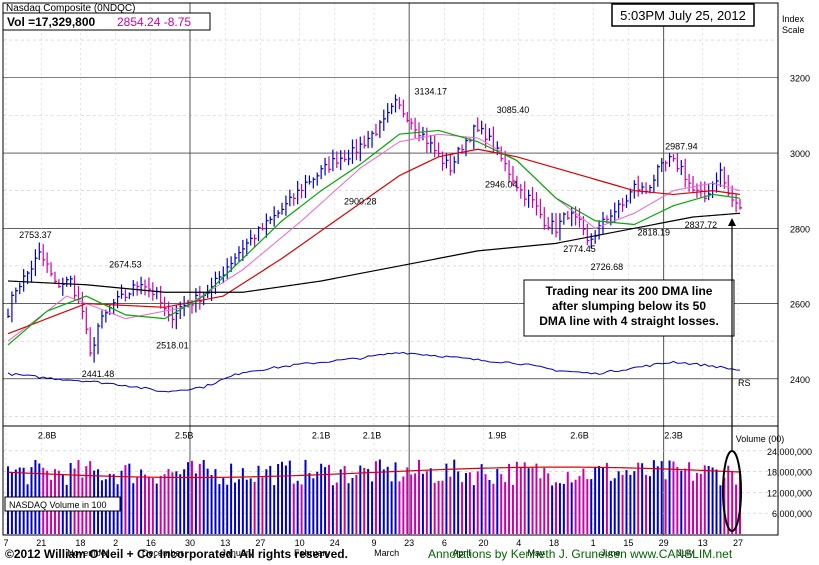 The height and width of the screenshot is (565, 819). What do you see at coordinates (5, 543) in the screenshot?
I see `x-tick-label: 7` at bounding box center [5, 543].